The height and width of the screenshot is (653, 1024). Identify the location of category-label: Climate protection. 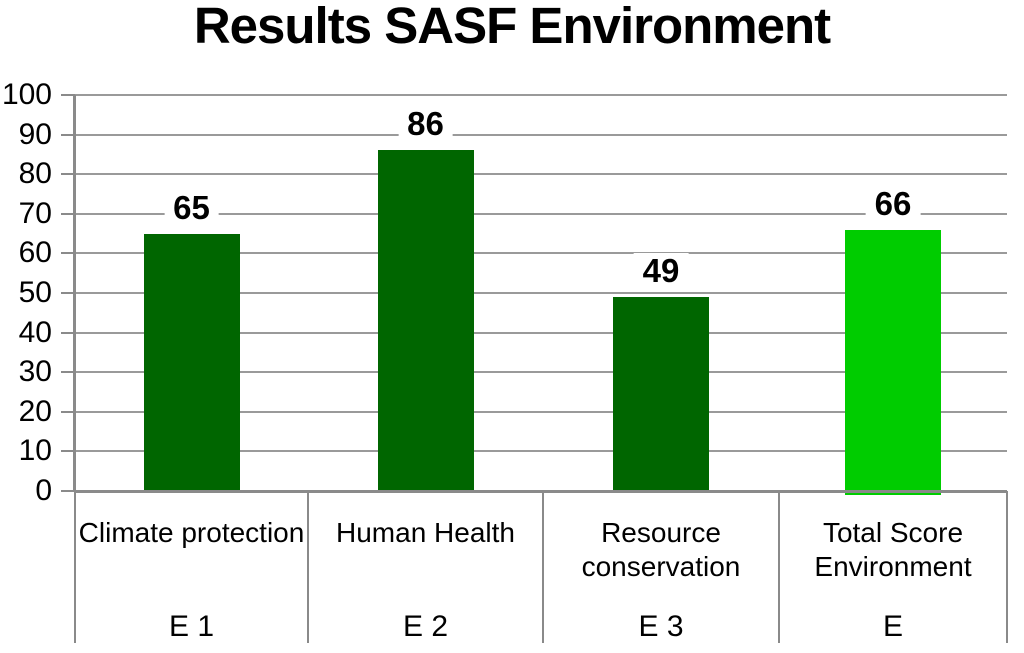
(191, 532).